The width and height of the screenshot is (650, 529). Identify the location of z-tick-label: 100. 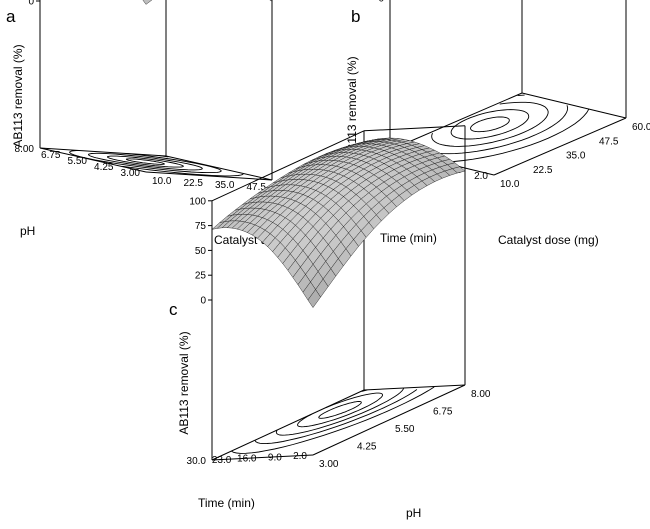
(197, 201).